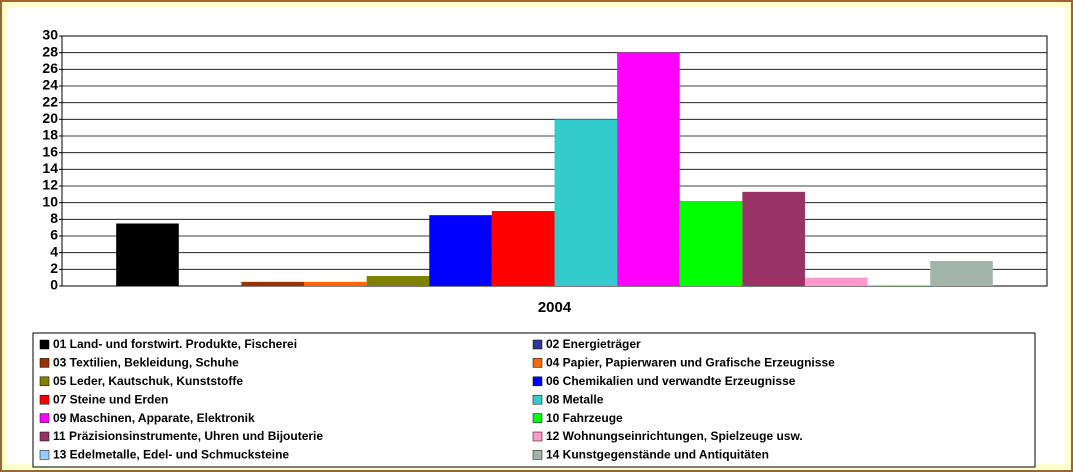 This screenshot has height=472, width=1073. Describe the element at coordinates (54, 251) in the screenshot. I see `y-tick-label: 4` at that location.